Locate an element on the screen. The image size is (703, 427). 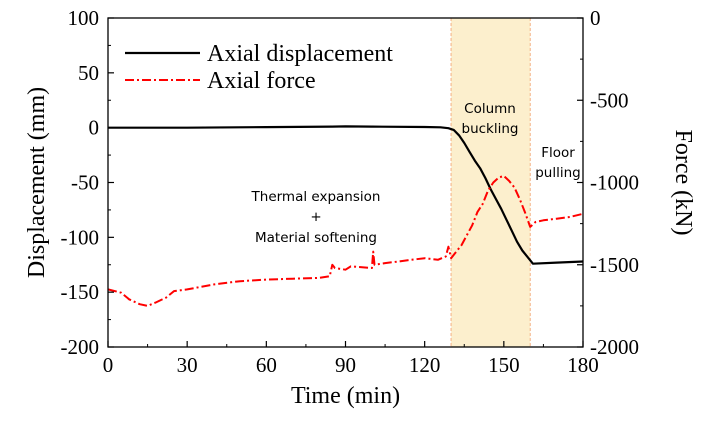
y-left-tick-label: -100 is located at coordinates (80, 237).